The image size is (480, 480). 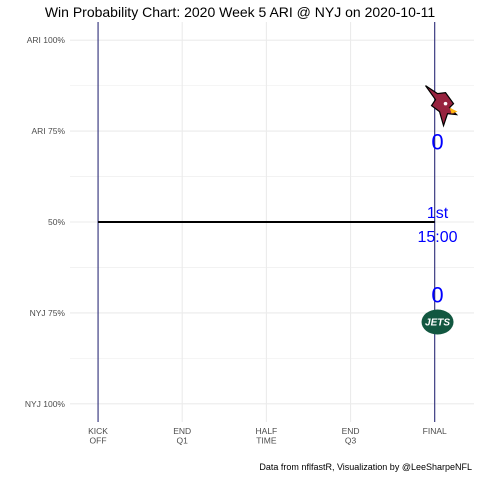 I want to click on home-score: 0, so click(x=437, y=295).